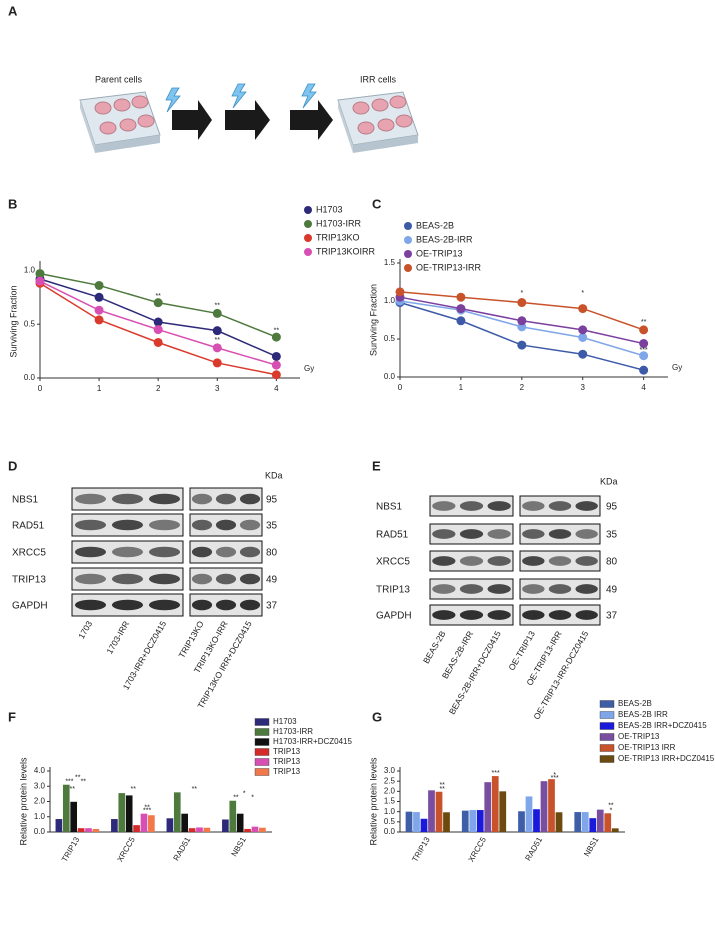  I want to click on blot-row-label: RAD51, so click(28, 526).